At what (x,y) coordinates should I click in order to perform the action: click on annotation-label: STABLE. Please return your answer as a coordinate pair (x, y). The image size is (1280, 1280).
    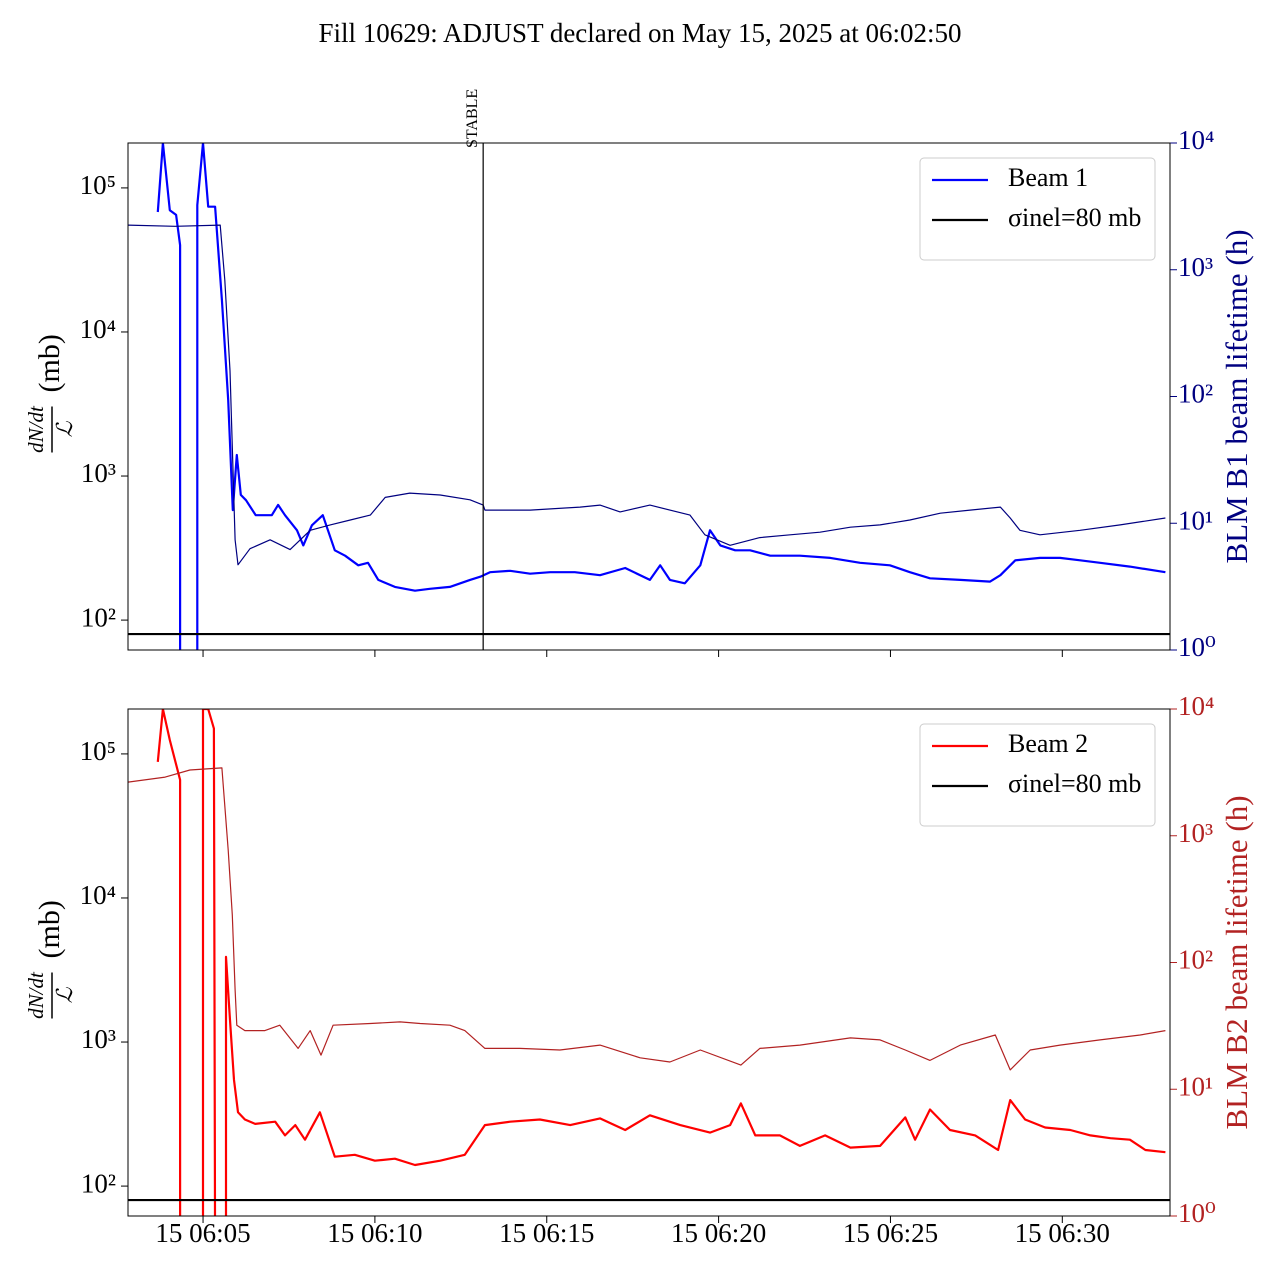
    Looking at the image, I should click on (472, 118).